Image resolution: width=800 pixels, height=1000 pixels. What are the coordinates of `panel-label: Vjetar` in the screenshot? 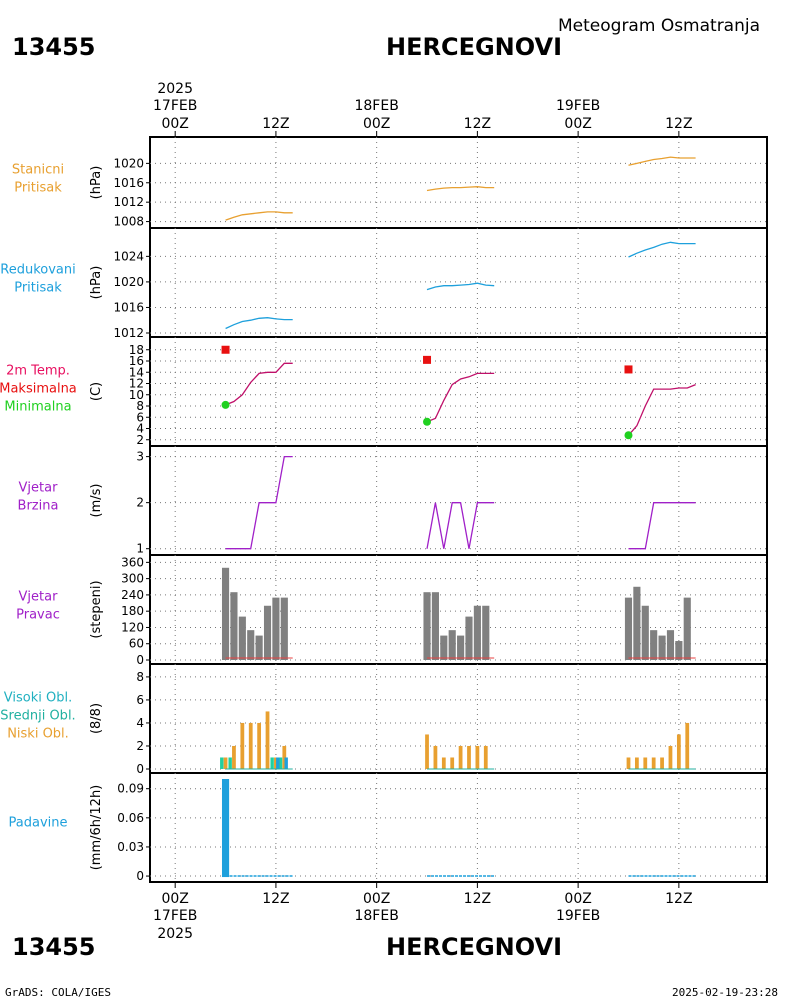 It's located at (39, 488).